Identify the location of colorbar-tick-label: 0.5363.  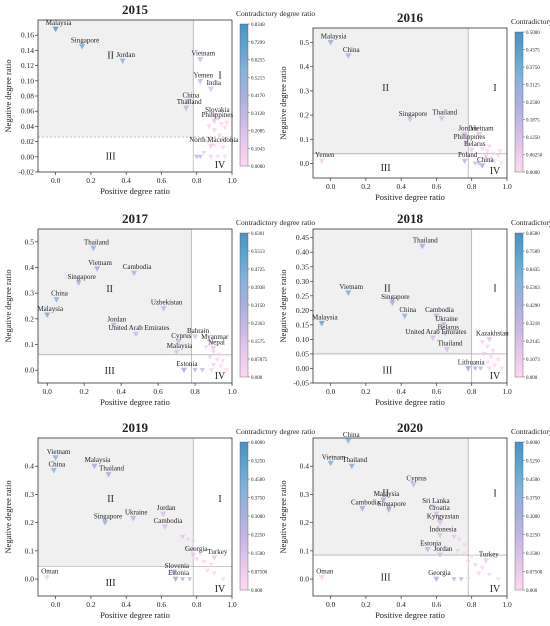
(533, 288).